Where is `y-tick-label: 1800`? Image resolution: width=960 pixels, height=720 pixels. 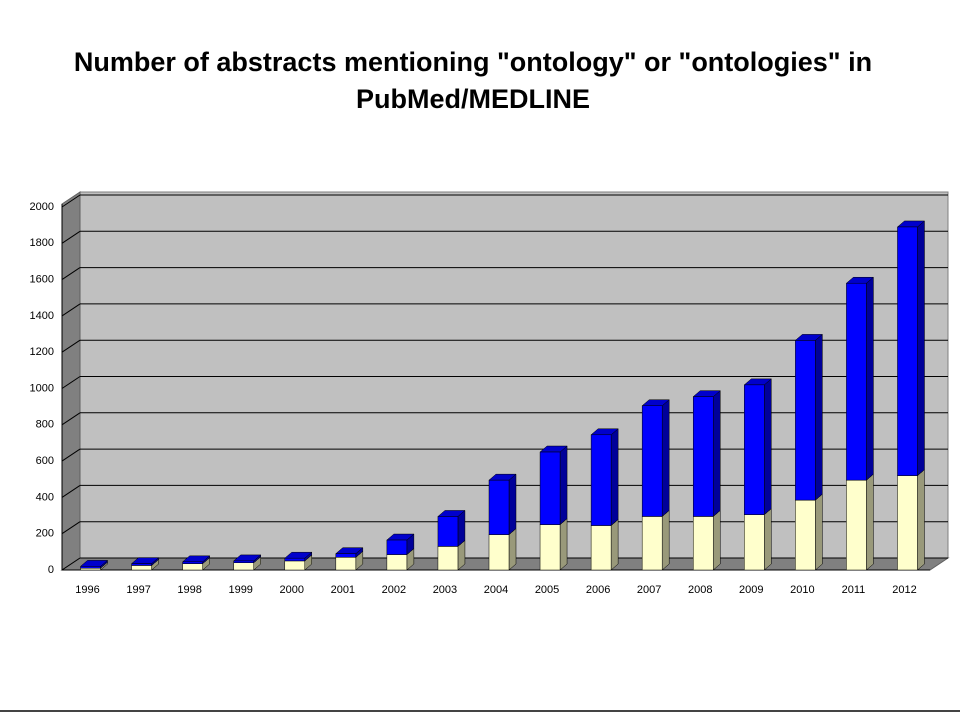
y-tick-label: 1800 is located at coordinates (42, 243).